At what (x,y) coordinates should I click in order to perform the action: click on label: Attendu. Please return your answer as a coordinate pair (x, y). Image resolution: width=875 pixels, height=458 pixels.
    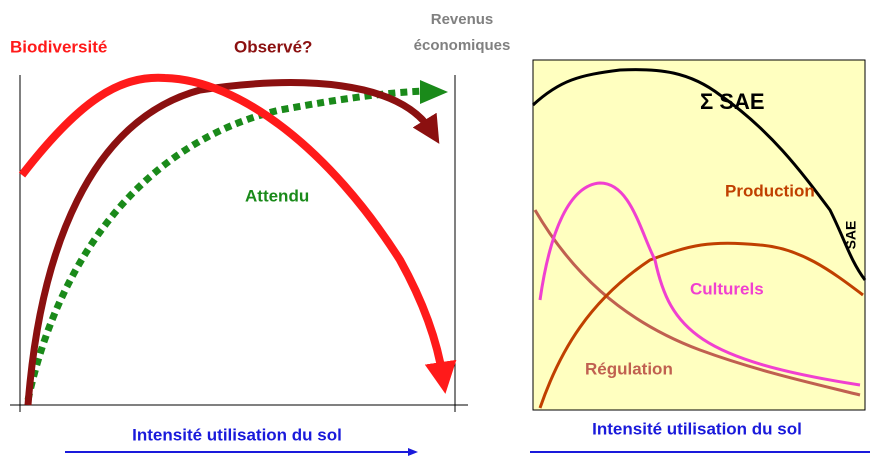
    Looking at the image, I should click on (277, 195).